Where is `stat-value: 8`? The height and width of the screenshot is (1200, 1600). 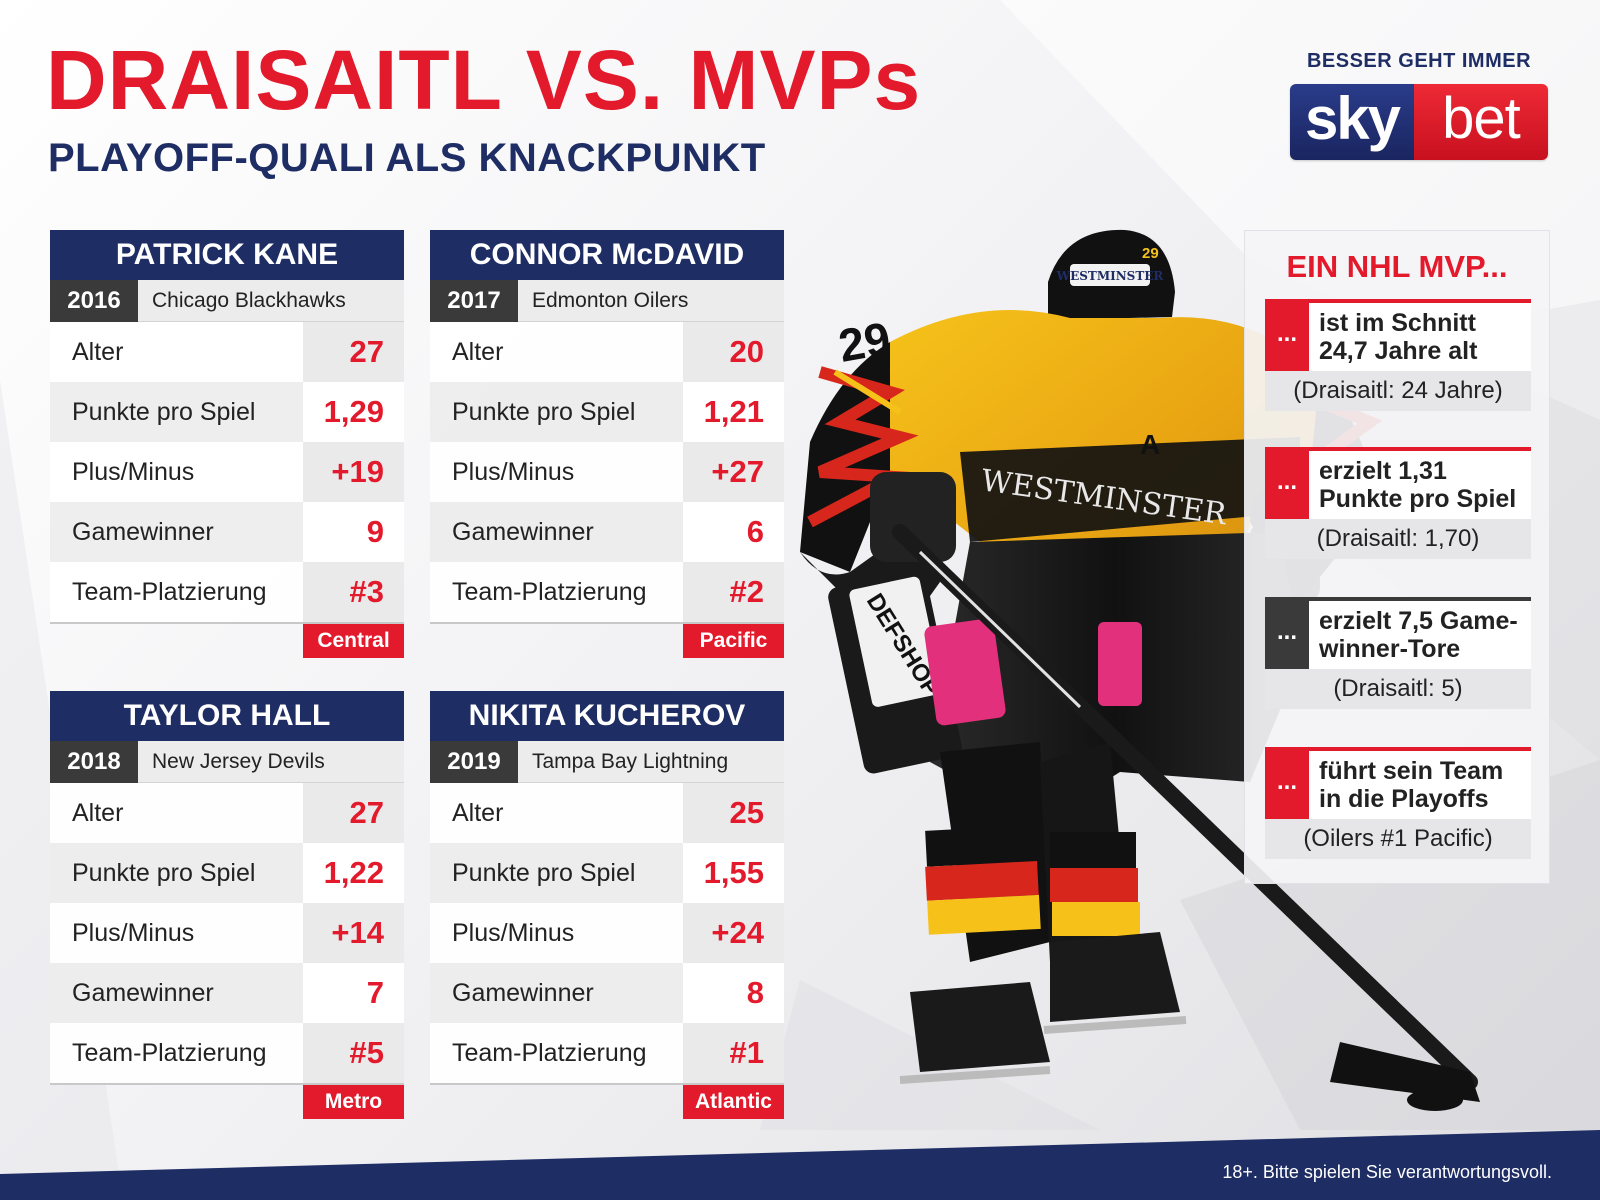
stat-value: 8 is located at coordinates (733, 993).